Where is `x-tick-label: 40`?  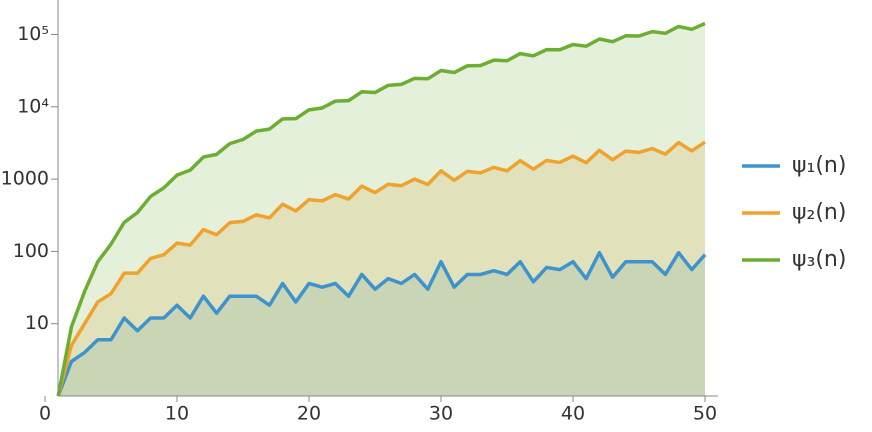 x-tick-label: 40 is located at coordinates (573, 414).